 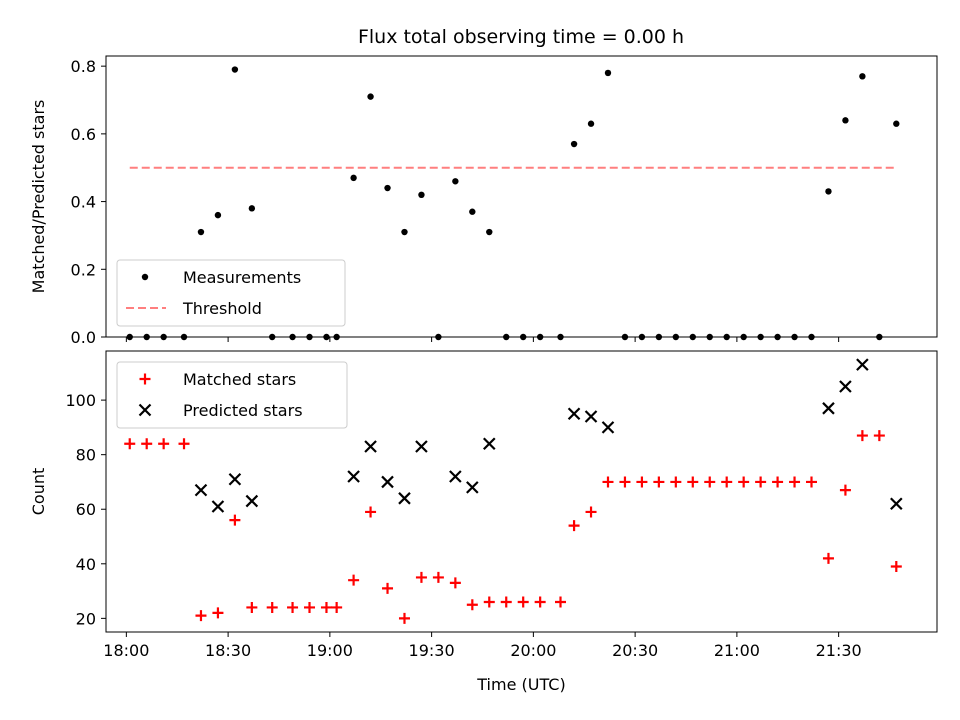 I want to click on legend-measurement-swatch, so click(x=145, y=277).